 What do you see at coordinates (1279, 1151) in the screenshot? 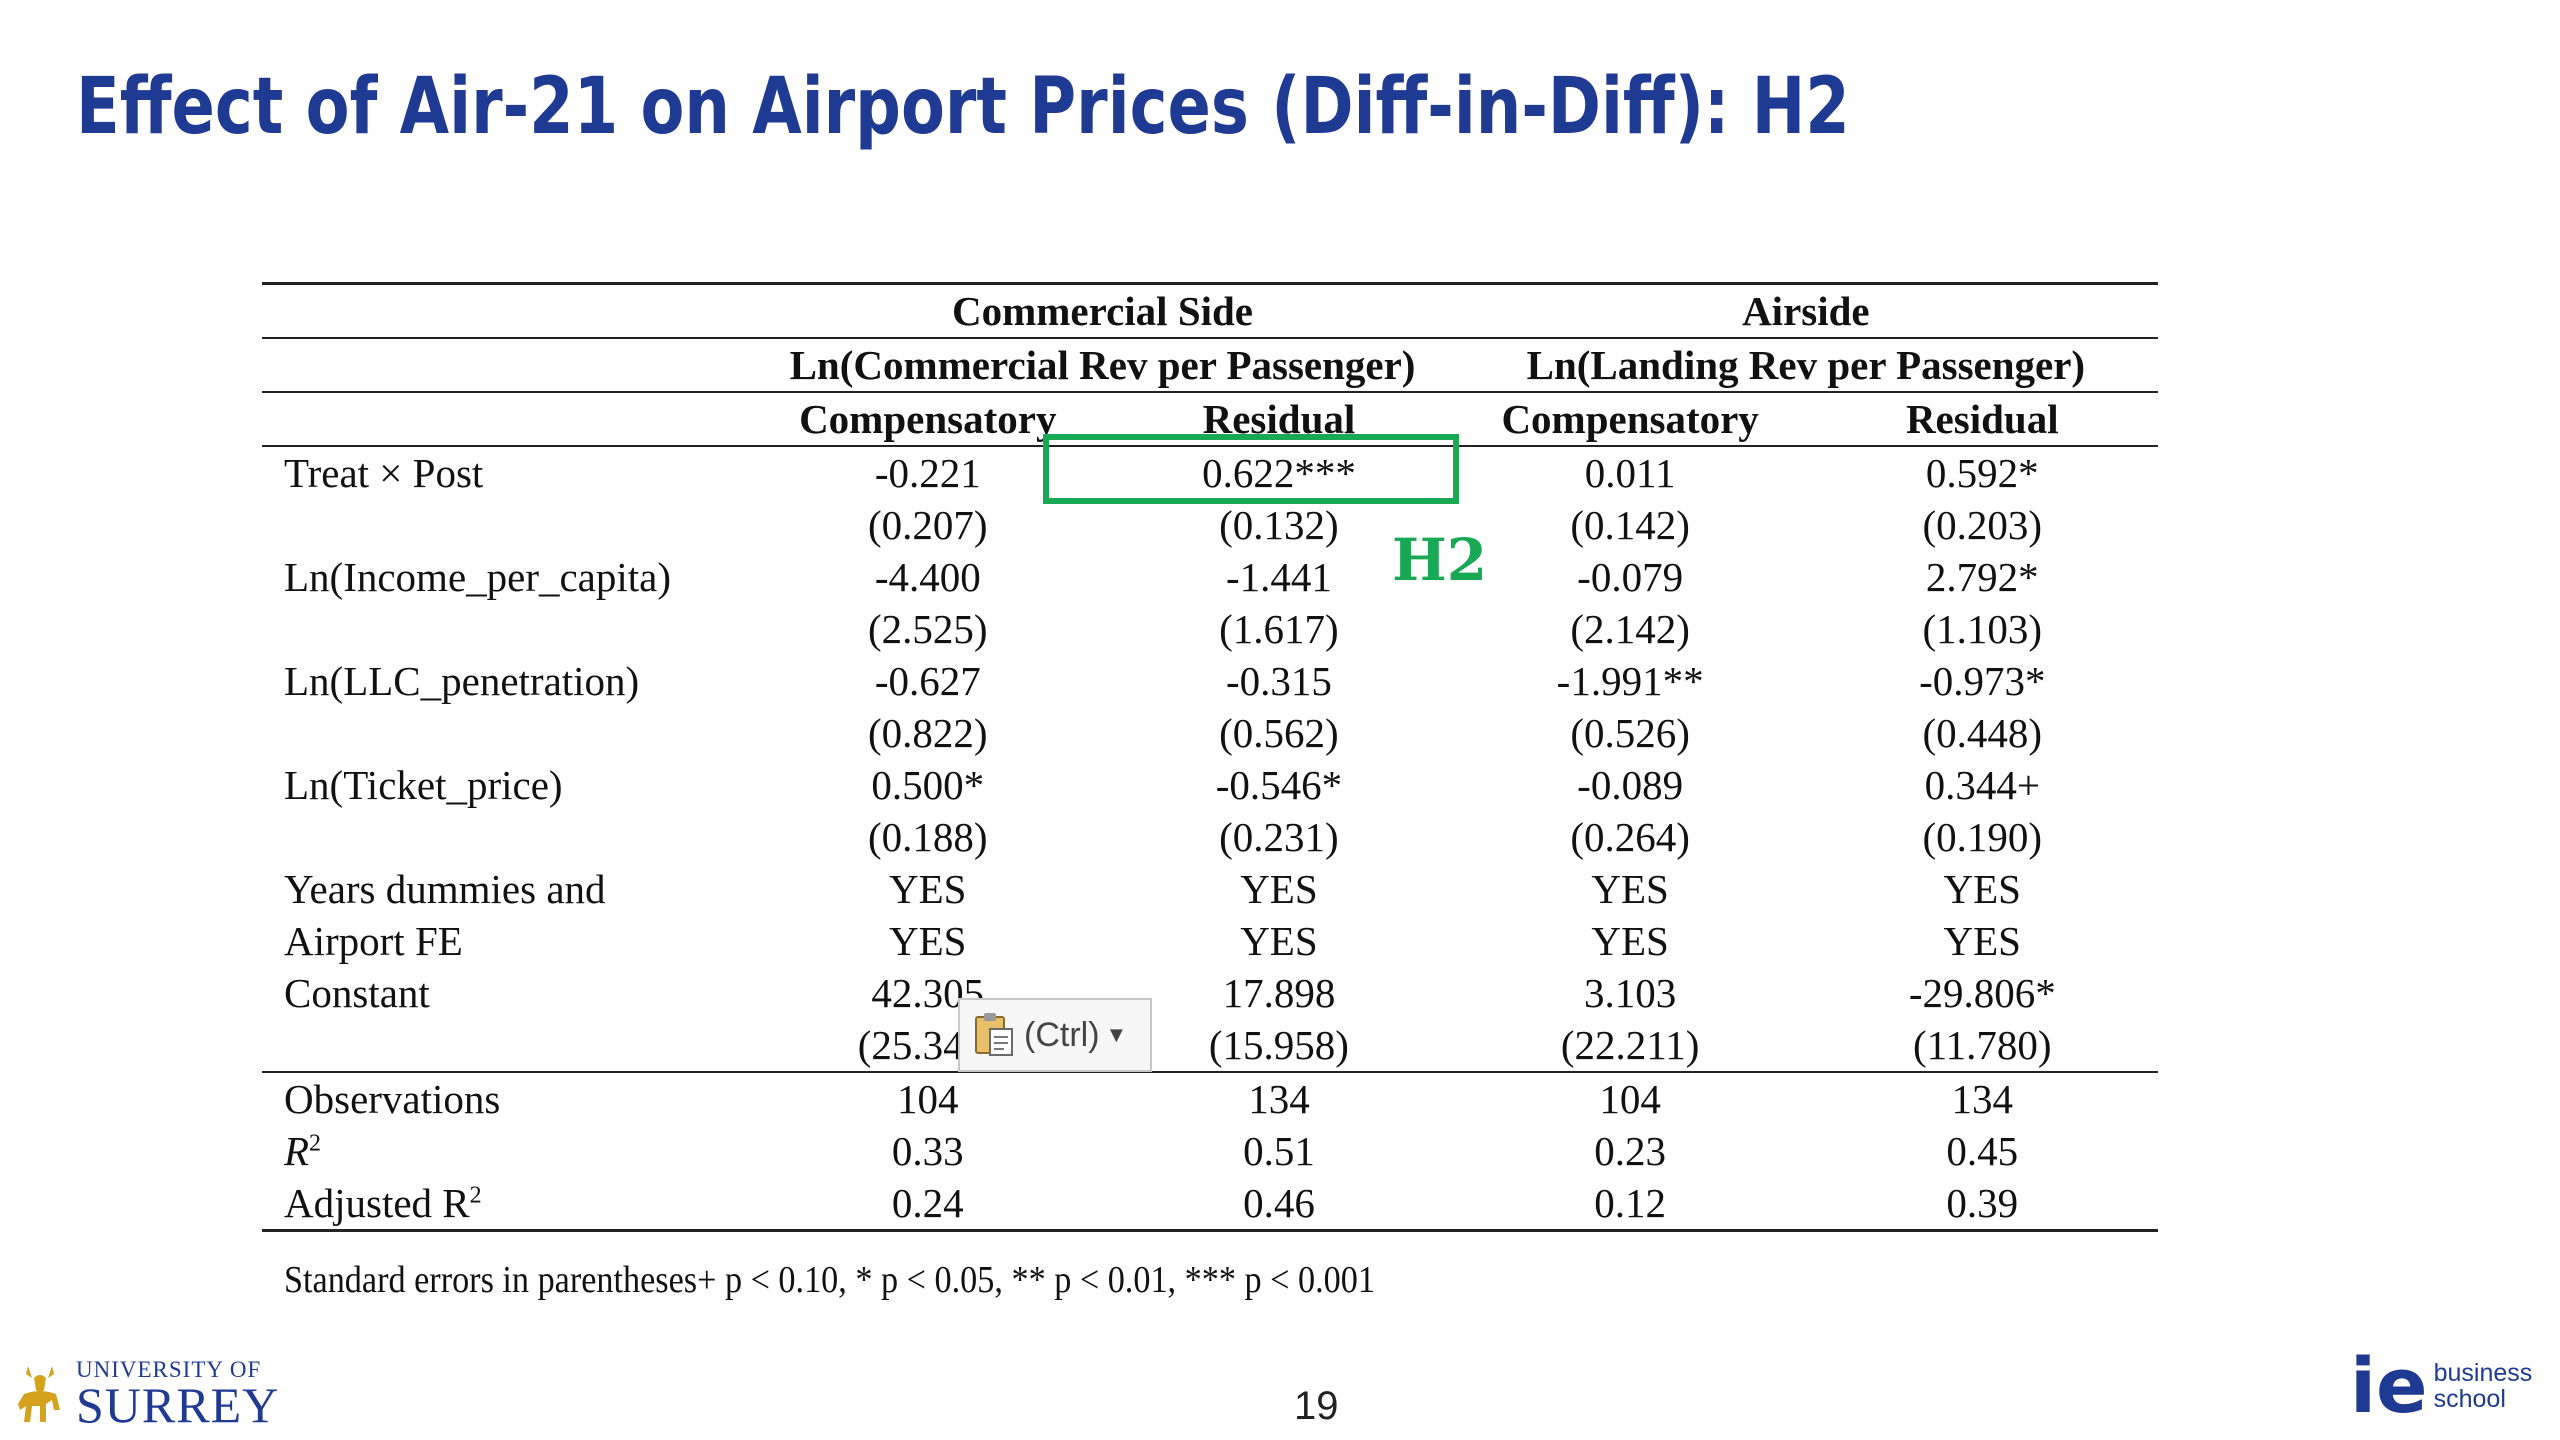
I see `table-cell: 0.51` at bounding box center [1279, 1151].